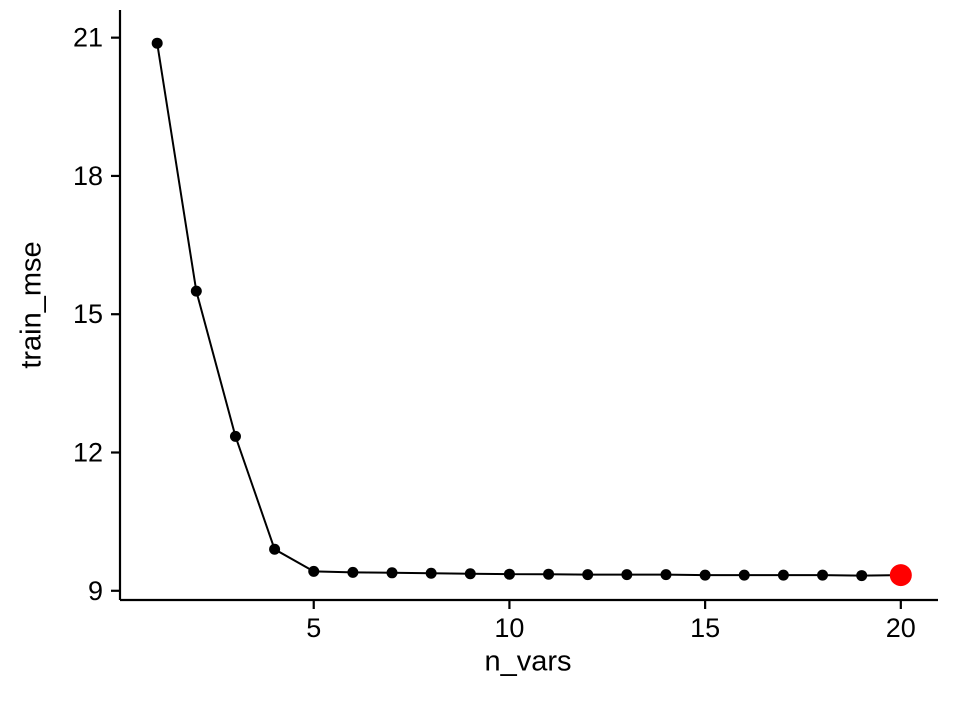  What do you see at coordinates (95, 591) in the screenshot?
I see `y-tick-label: 9` at bounding box center [95, 591].